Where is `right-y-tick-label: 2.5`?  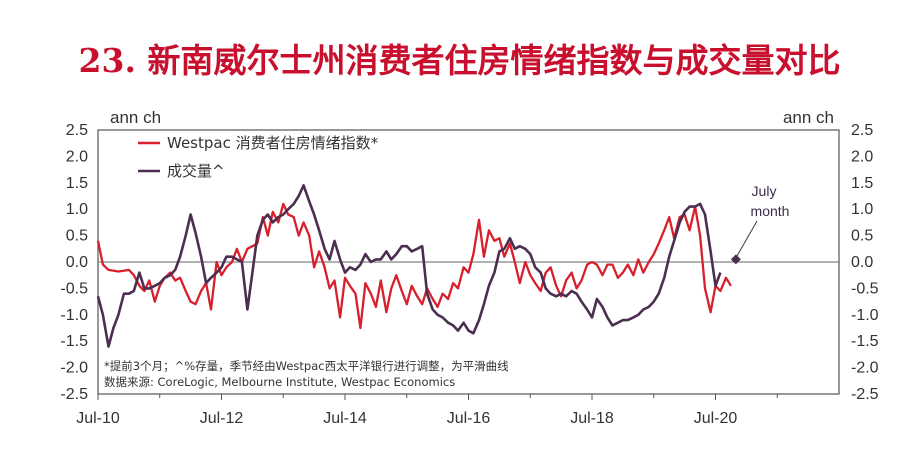
right-y-tick-label: 2.5 is located at coordinates (862, 130).